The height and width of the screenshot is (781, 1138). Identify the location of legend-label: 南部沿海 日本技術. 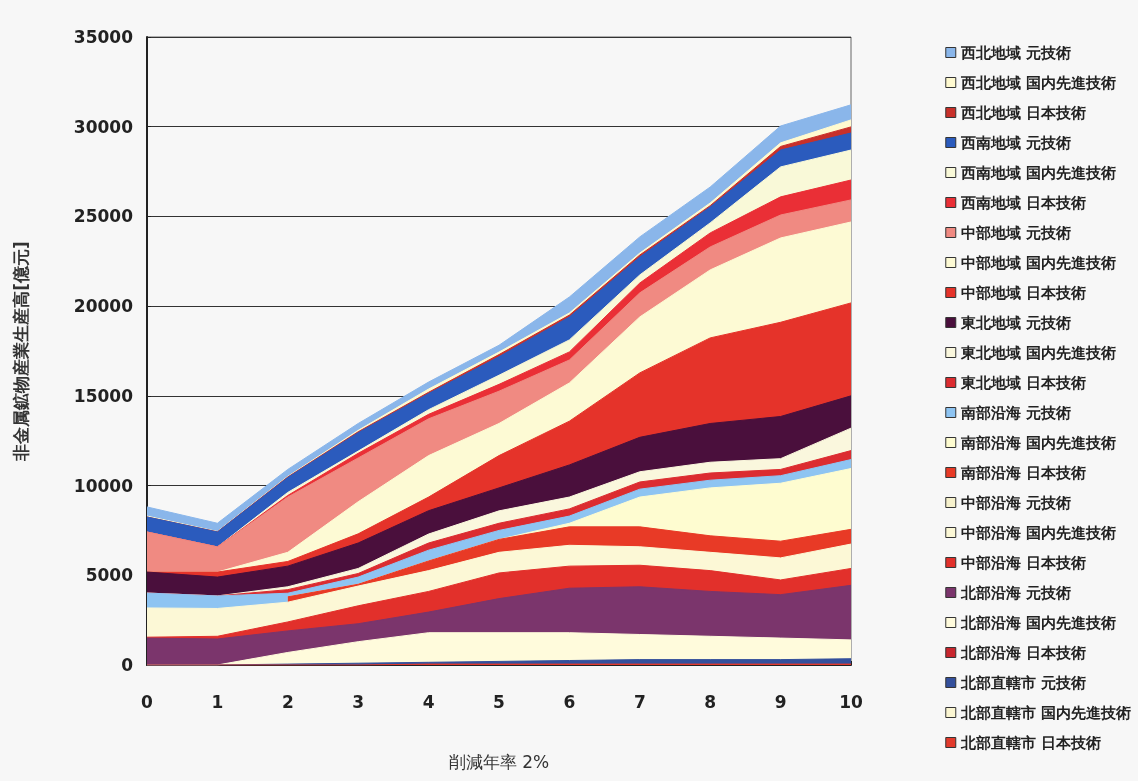
(1023, 472).